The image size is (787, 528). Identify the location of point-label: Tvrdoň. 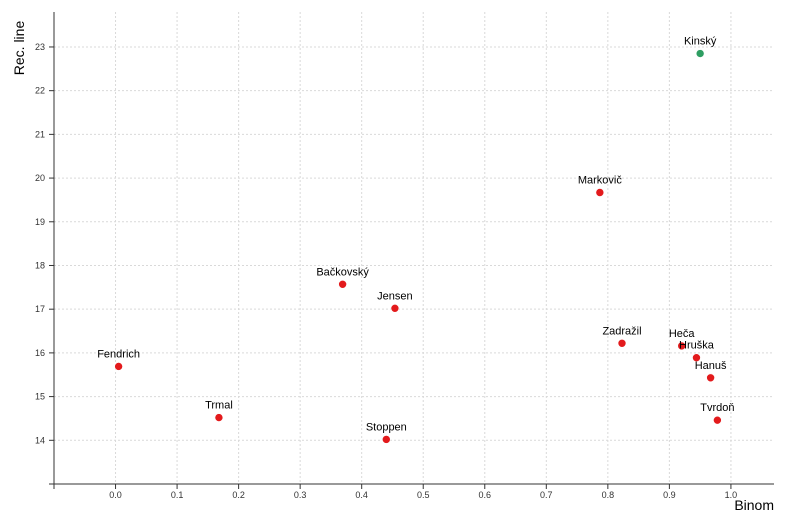
(717, 408).